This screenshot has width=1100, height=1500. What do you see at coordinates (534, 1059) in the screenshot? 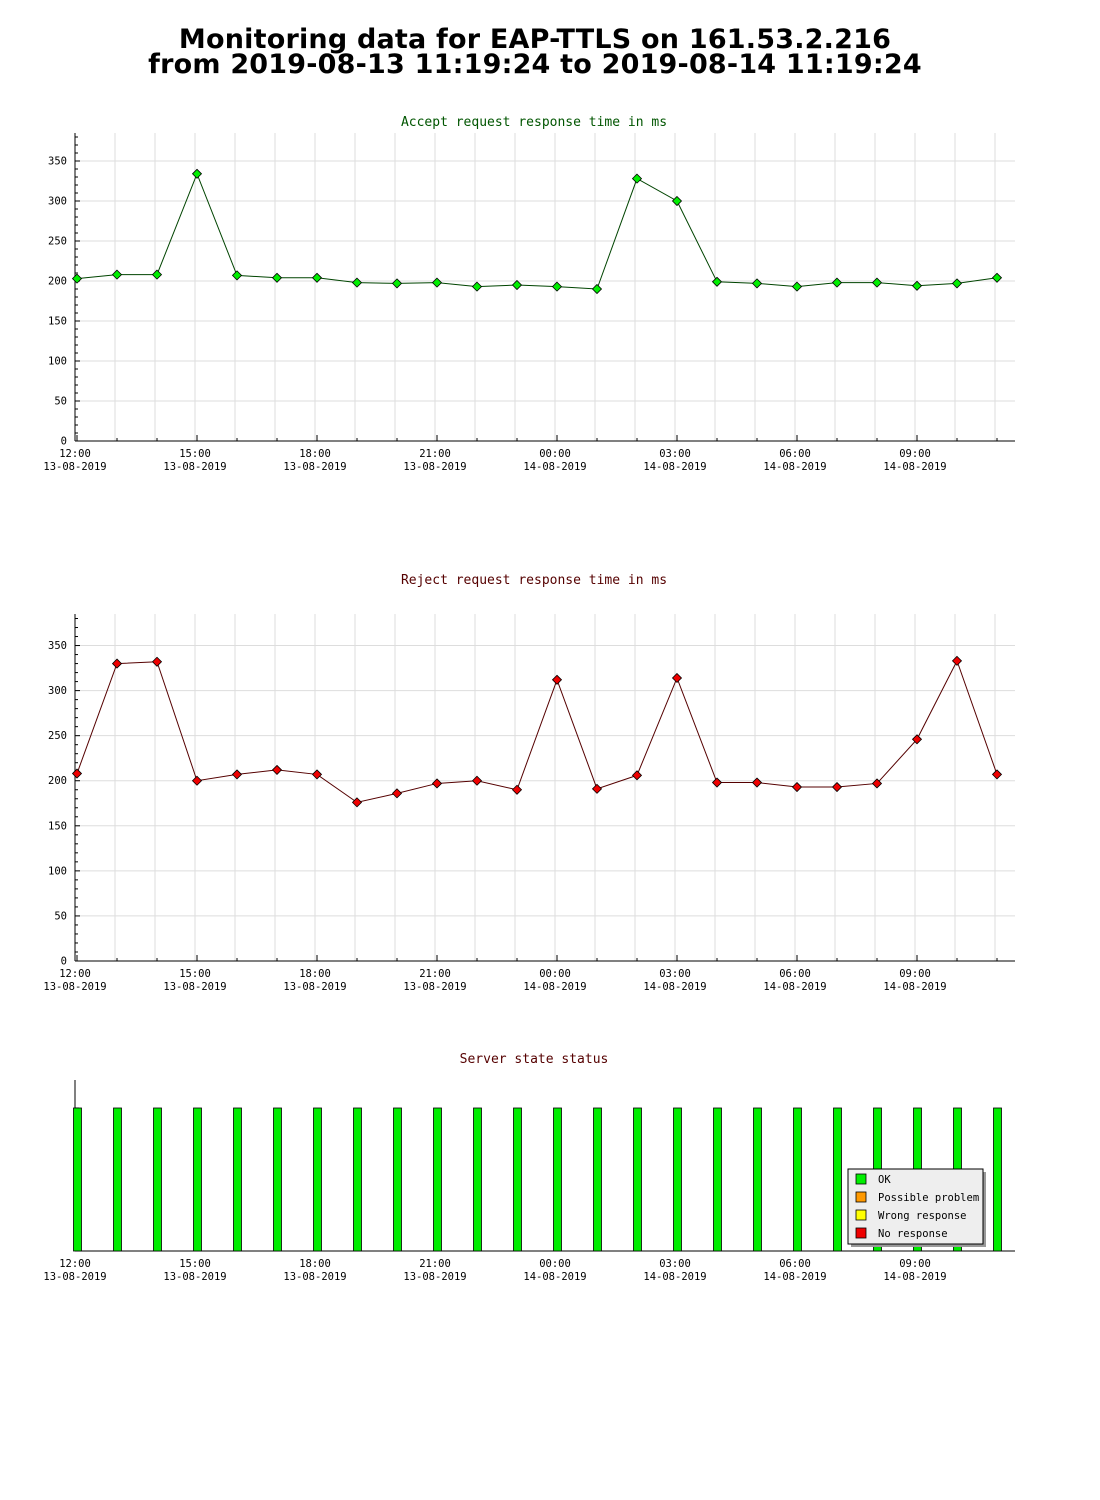
I see `status-chart-title: Server state status` at bounding box center [534, 1059].